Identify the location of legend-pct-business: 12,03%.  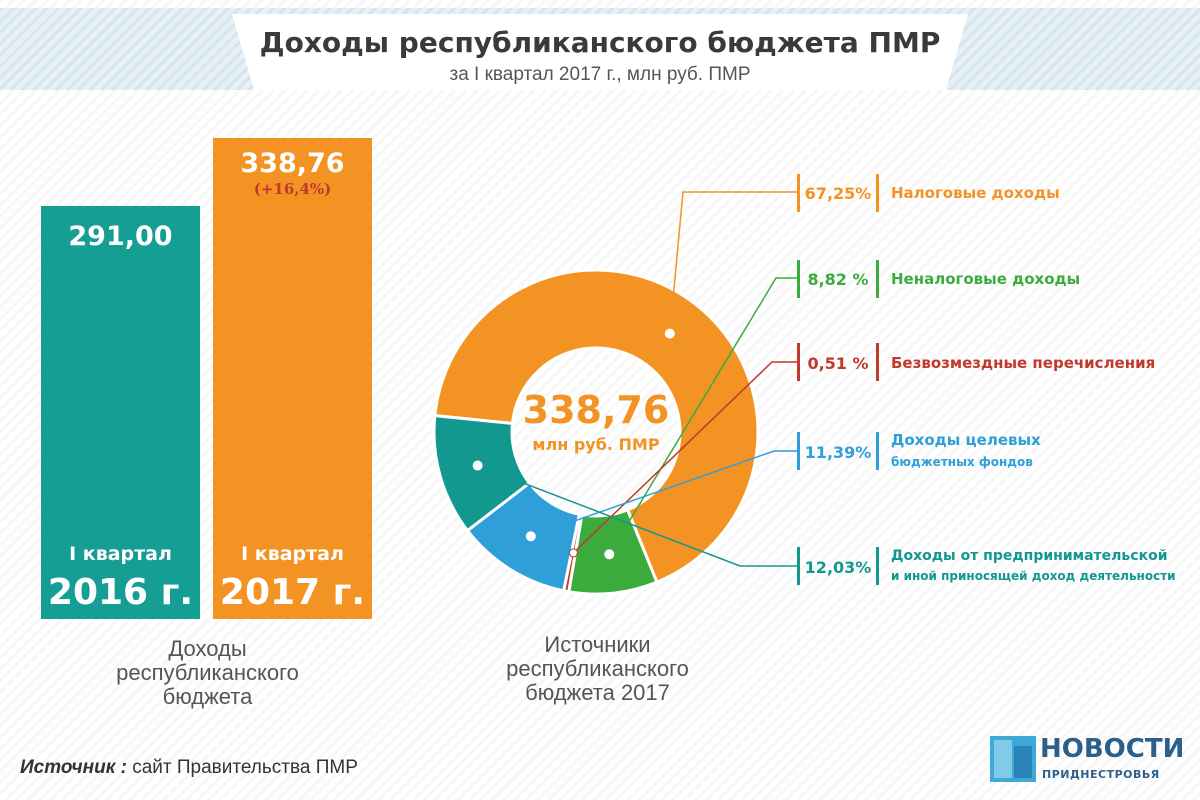
(838, 567).